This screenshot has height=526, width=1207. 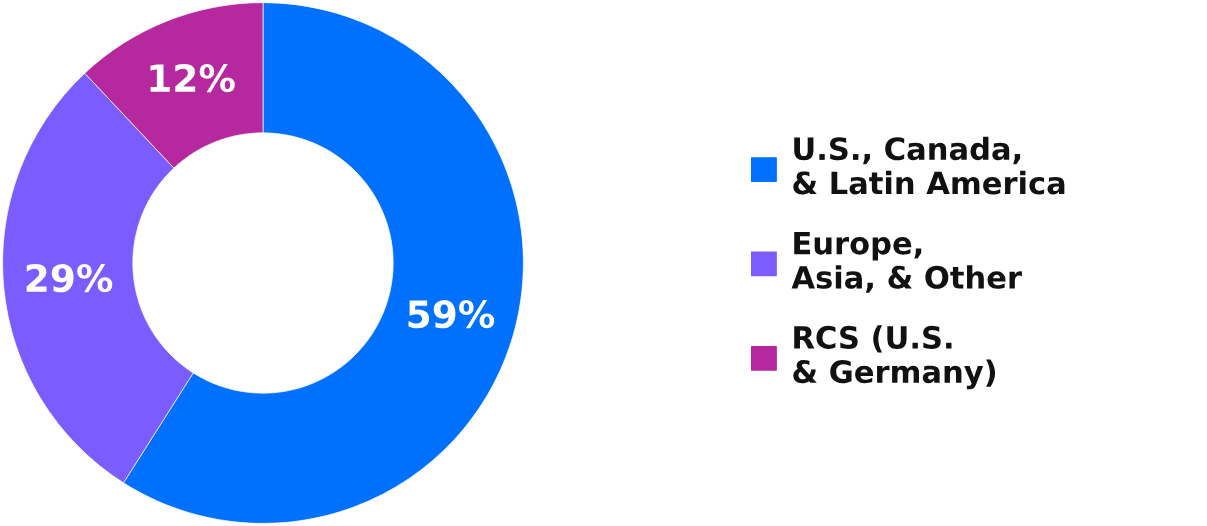 I want to click on legend-label: Europe, Asia, & Other, so click(x=906, y=262).